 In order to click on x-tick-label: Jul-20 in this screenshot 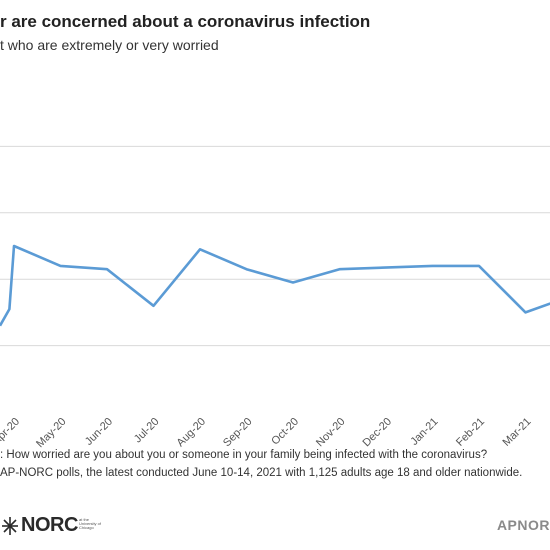, I will do `click(147, 431)`.